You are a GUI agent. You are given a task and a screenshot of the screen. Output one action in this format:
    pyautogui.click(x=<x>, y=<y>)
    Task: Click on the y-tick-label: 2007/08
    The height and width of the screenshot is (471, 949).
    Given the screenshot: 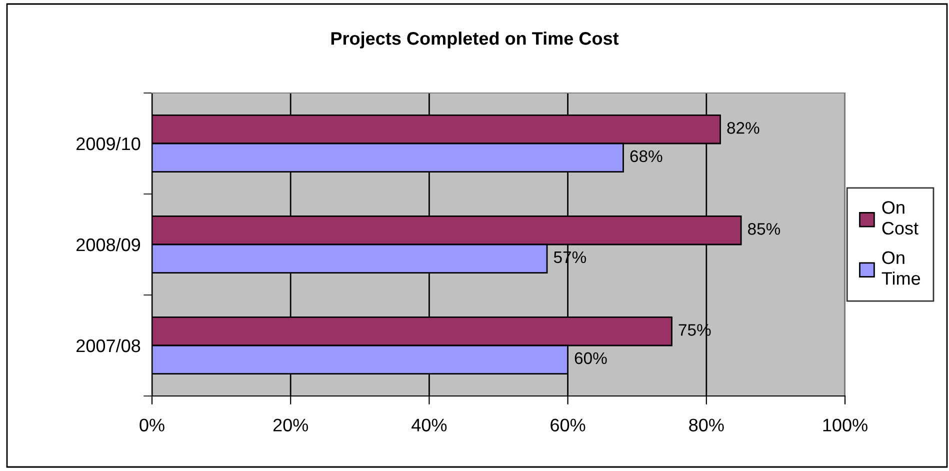 What is the action you would take?
    pyautogui.click(x=108, y=345)
    